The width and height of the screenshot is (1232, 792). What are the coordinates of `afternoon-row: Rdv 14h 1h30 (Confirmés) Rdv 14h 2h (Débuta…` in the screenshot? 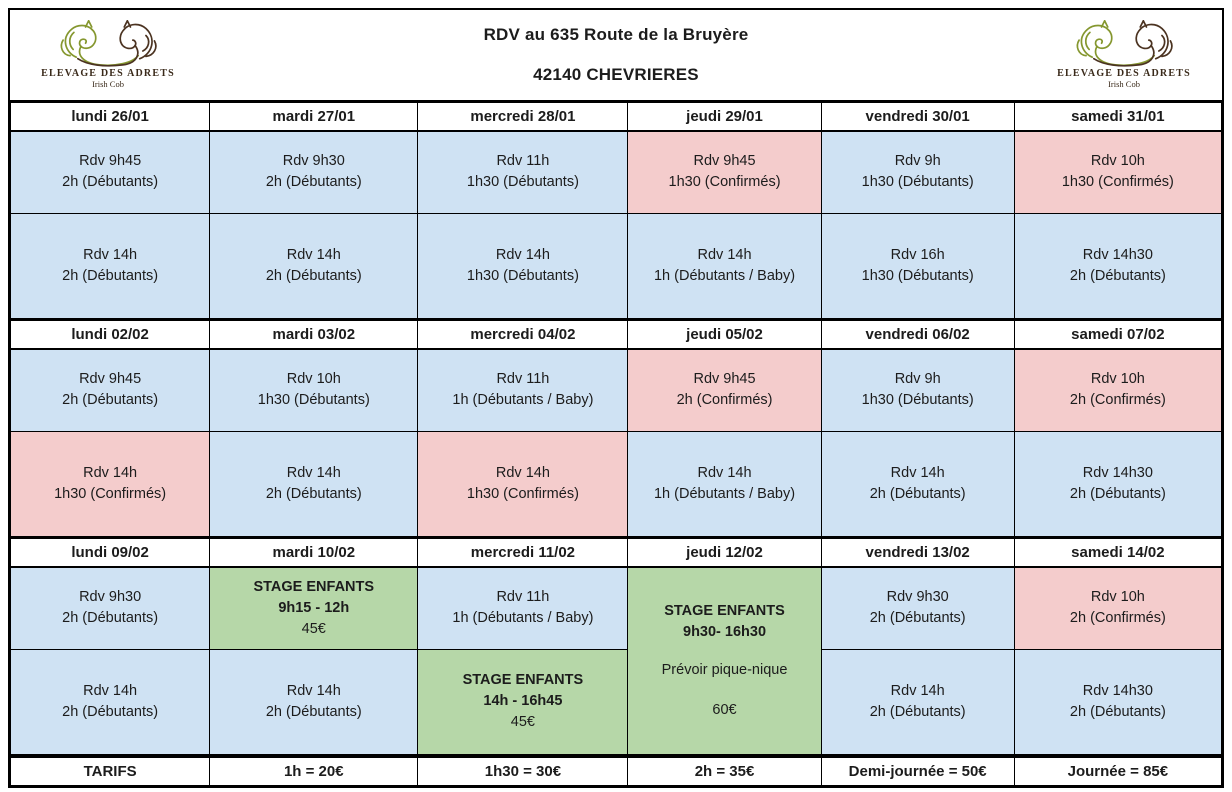 It's located at (616, 484).